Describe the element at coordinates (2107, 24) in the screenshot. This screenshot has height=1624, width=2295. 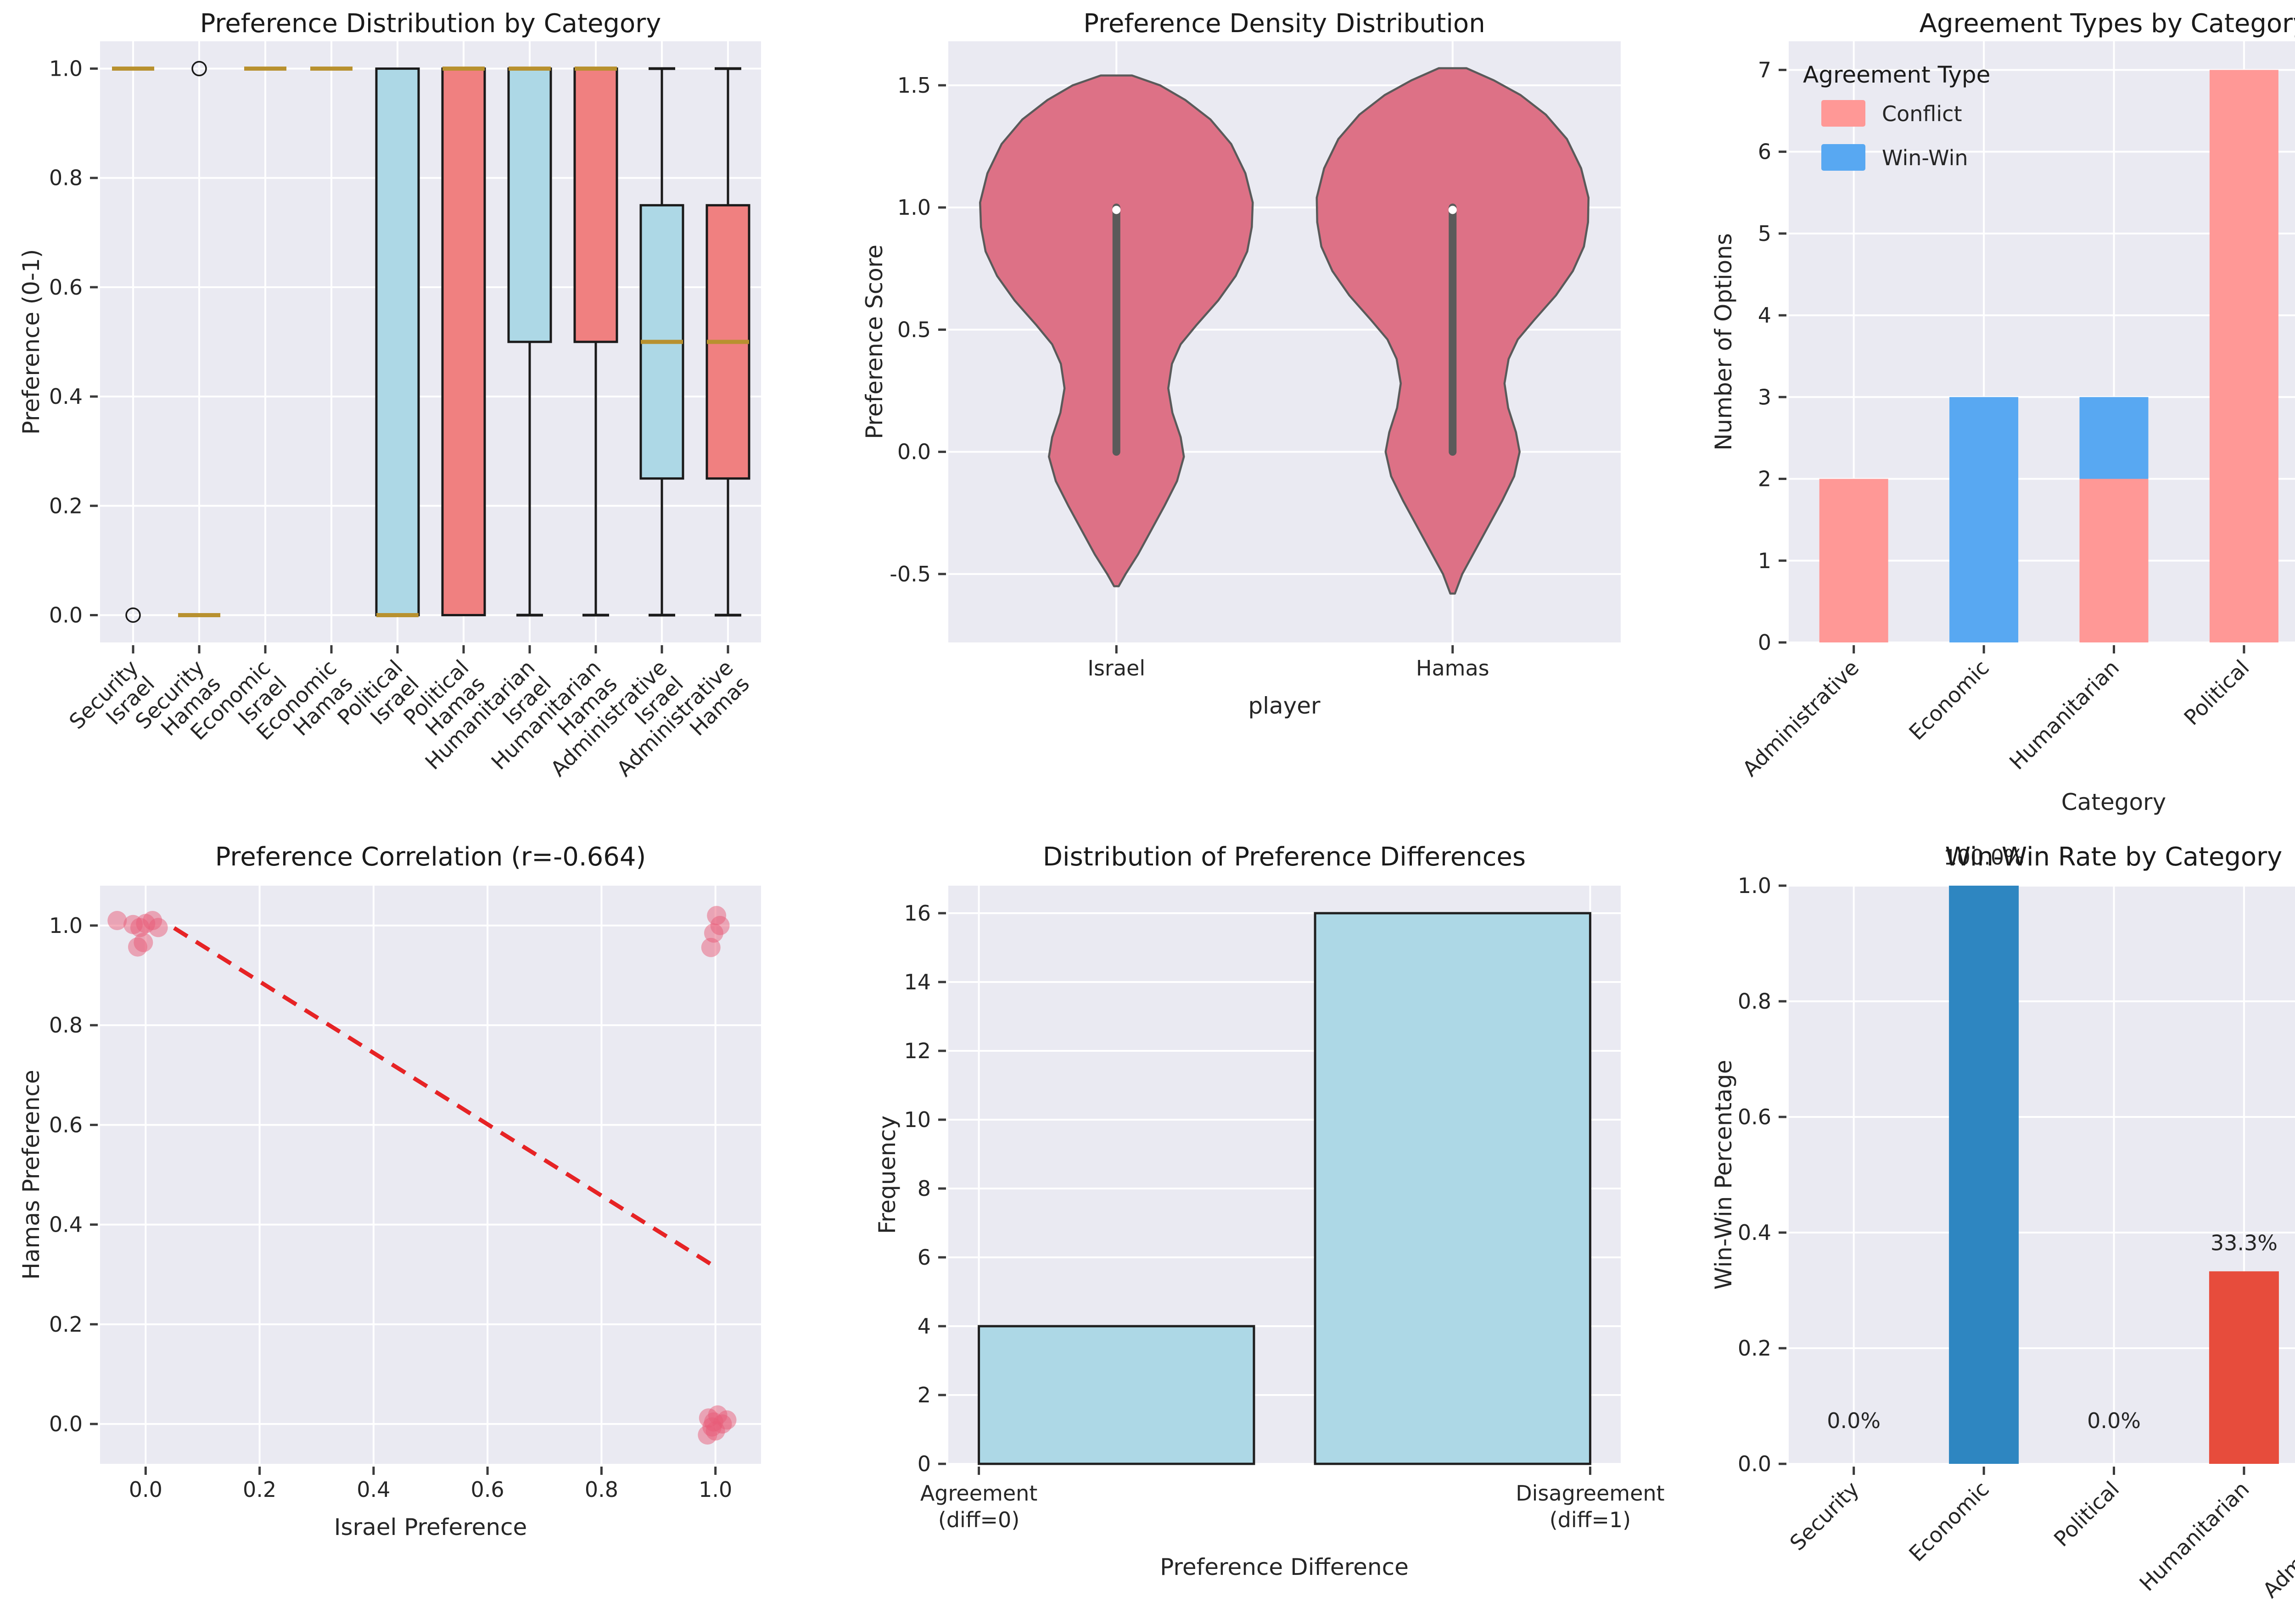
I see `stackedbar-title: Agreement Types by Category` at that location.